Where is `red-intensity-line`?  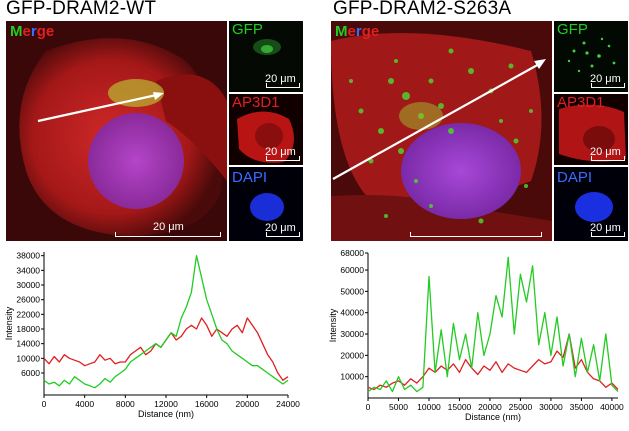 red-intensity-line is located at coordinates (166, 349).